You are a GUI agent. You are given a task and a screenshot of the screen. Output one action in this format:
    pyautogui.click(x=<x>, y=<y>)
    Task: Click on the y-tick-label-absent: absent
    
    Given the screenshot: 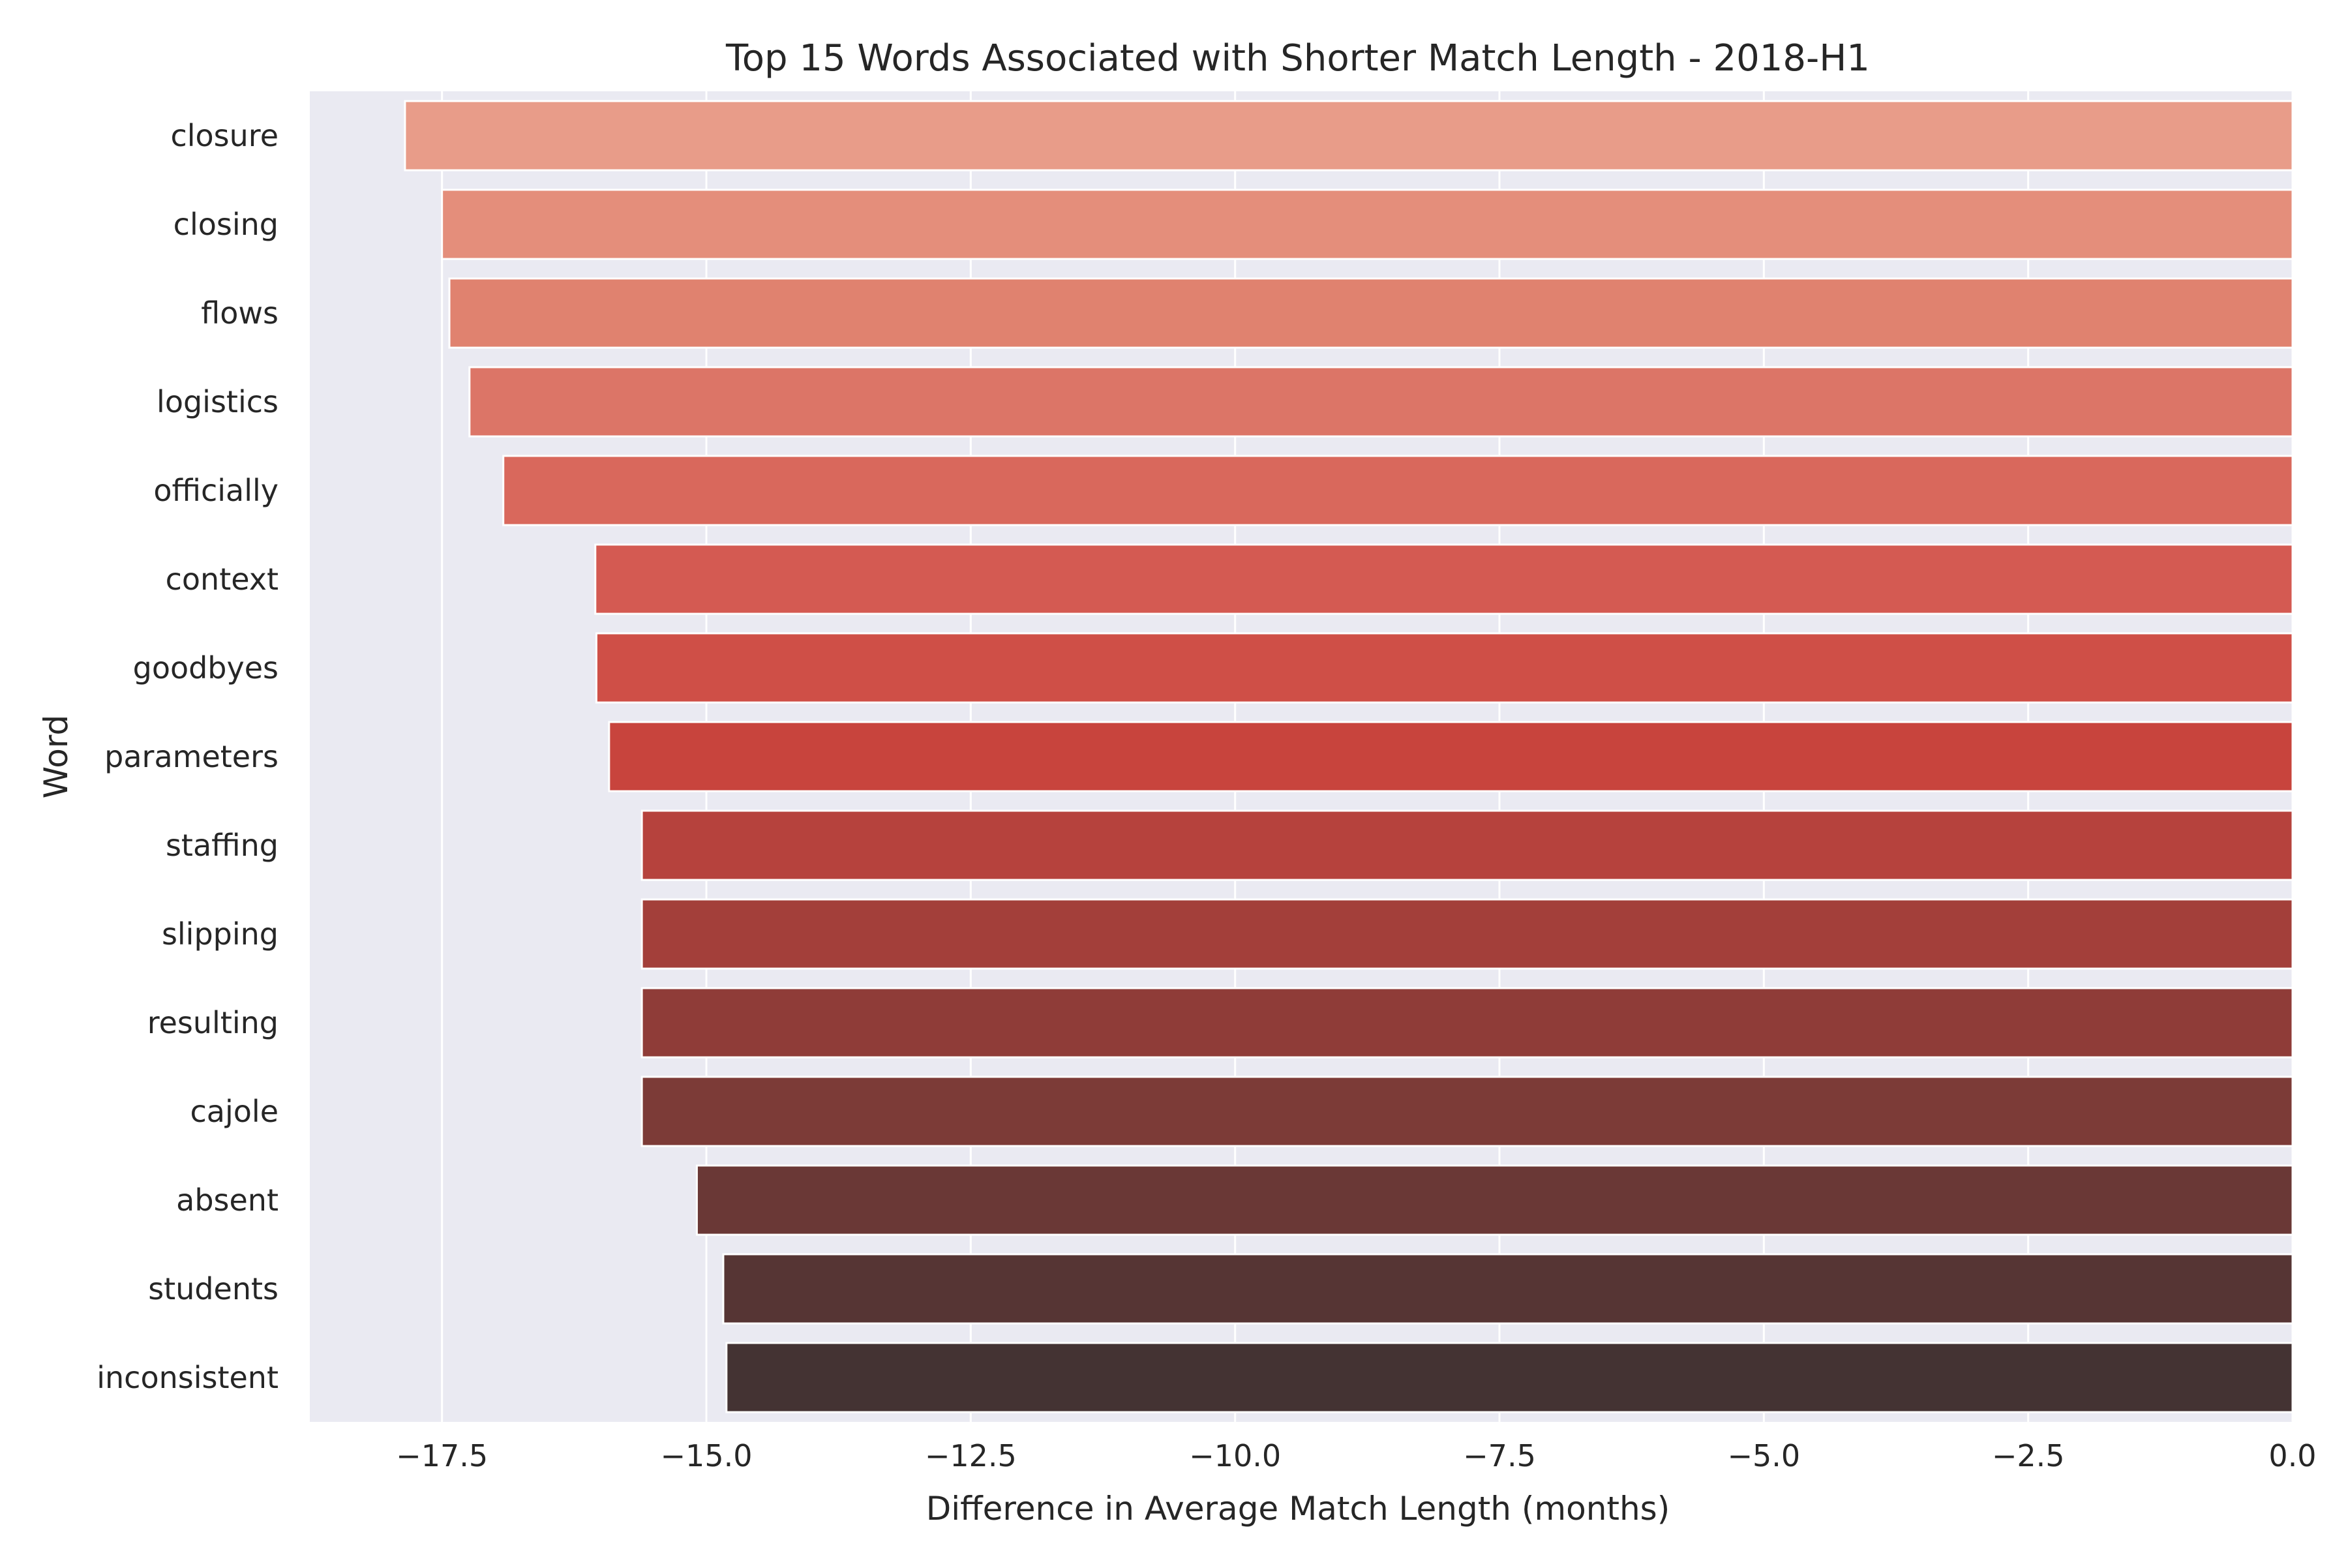 What is the action you would take?
    pyautogui.click(x=227, y=1200)
    